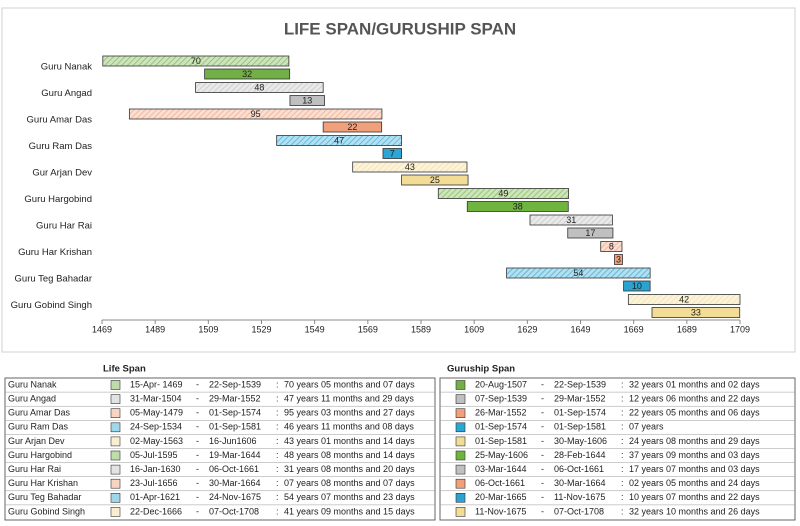 This screenshot has height=526, width=800. Describe the element at coordinates (124, 369) in the screenshot. I see `table-header: Life Span` at that location.